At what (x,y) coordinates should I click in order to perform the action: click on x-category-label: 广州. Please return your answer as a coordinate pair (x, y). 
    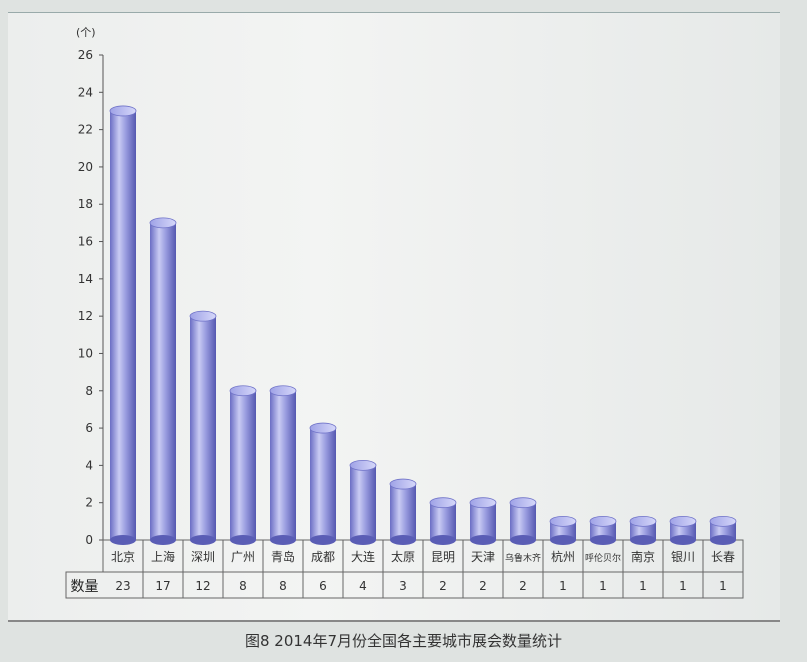
    Looking at the image, I should click on (243, 557).